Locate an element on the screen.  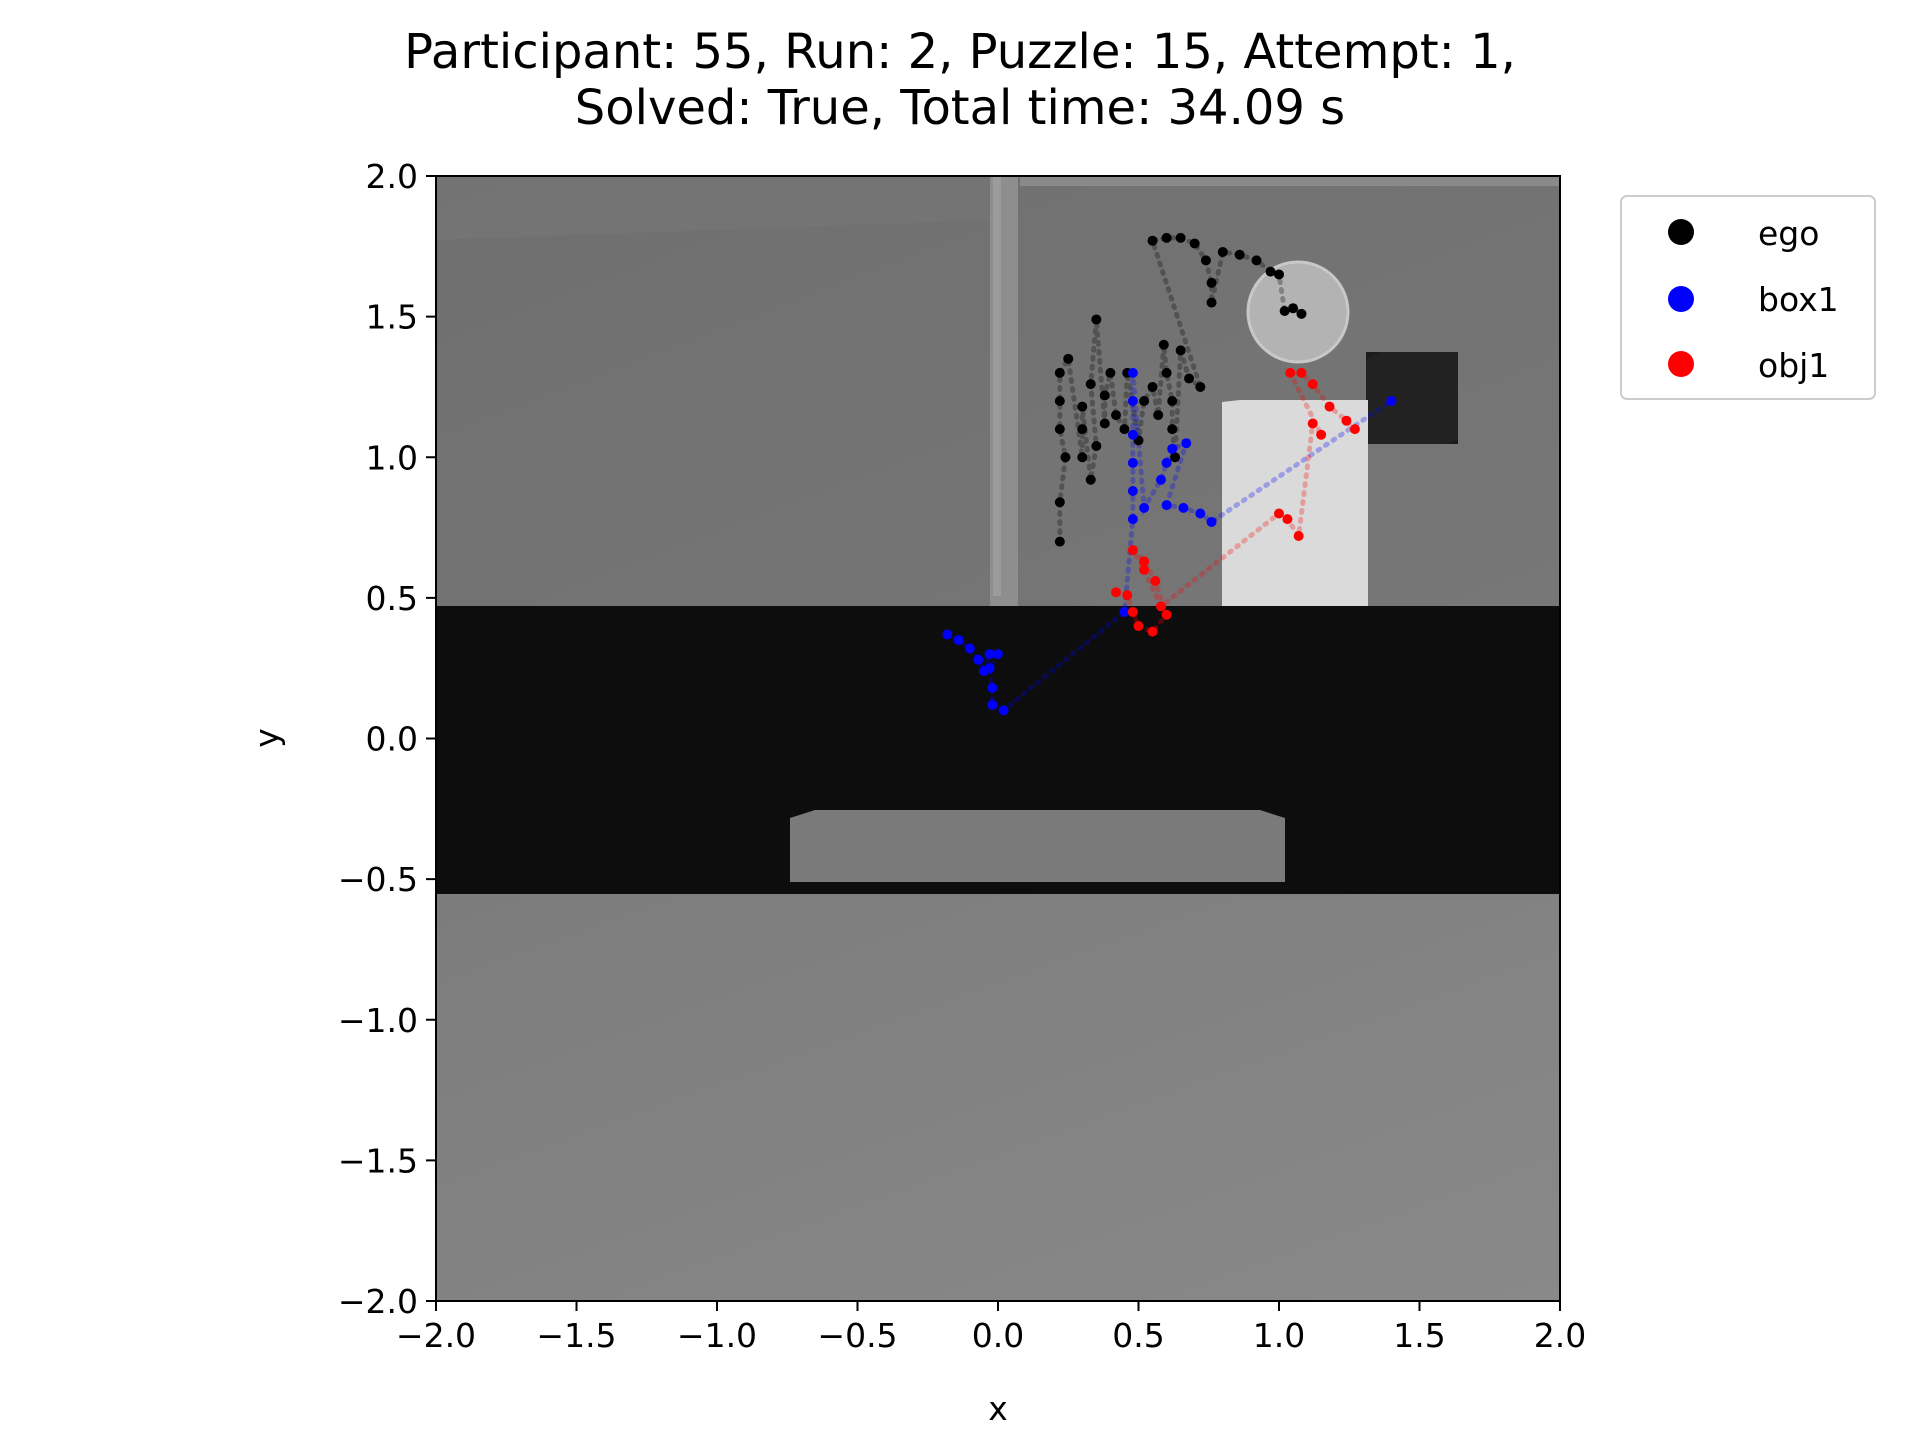
y-axis-ticks: −2.0 −1.5 −1.0 −0.5 0.0 0.5 1.0 1.5 2.0 is located at coordinates (387, 739).